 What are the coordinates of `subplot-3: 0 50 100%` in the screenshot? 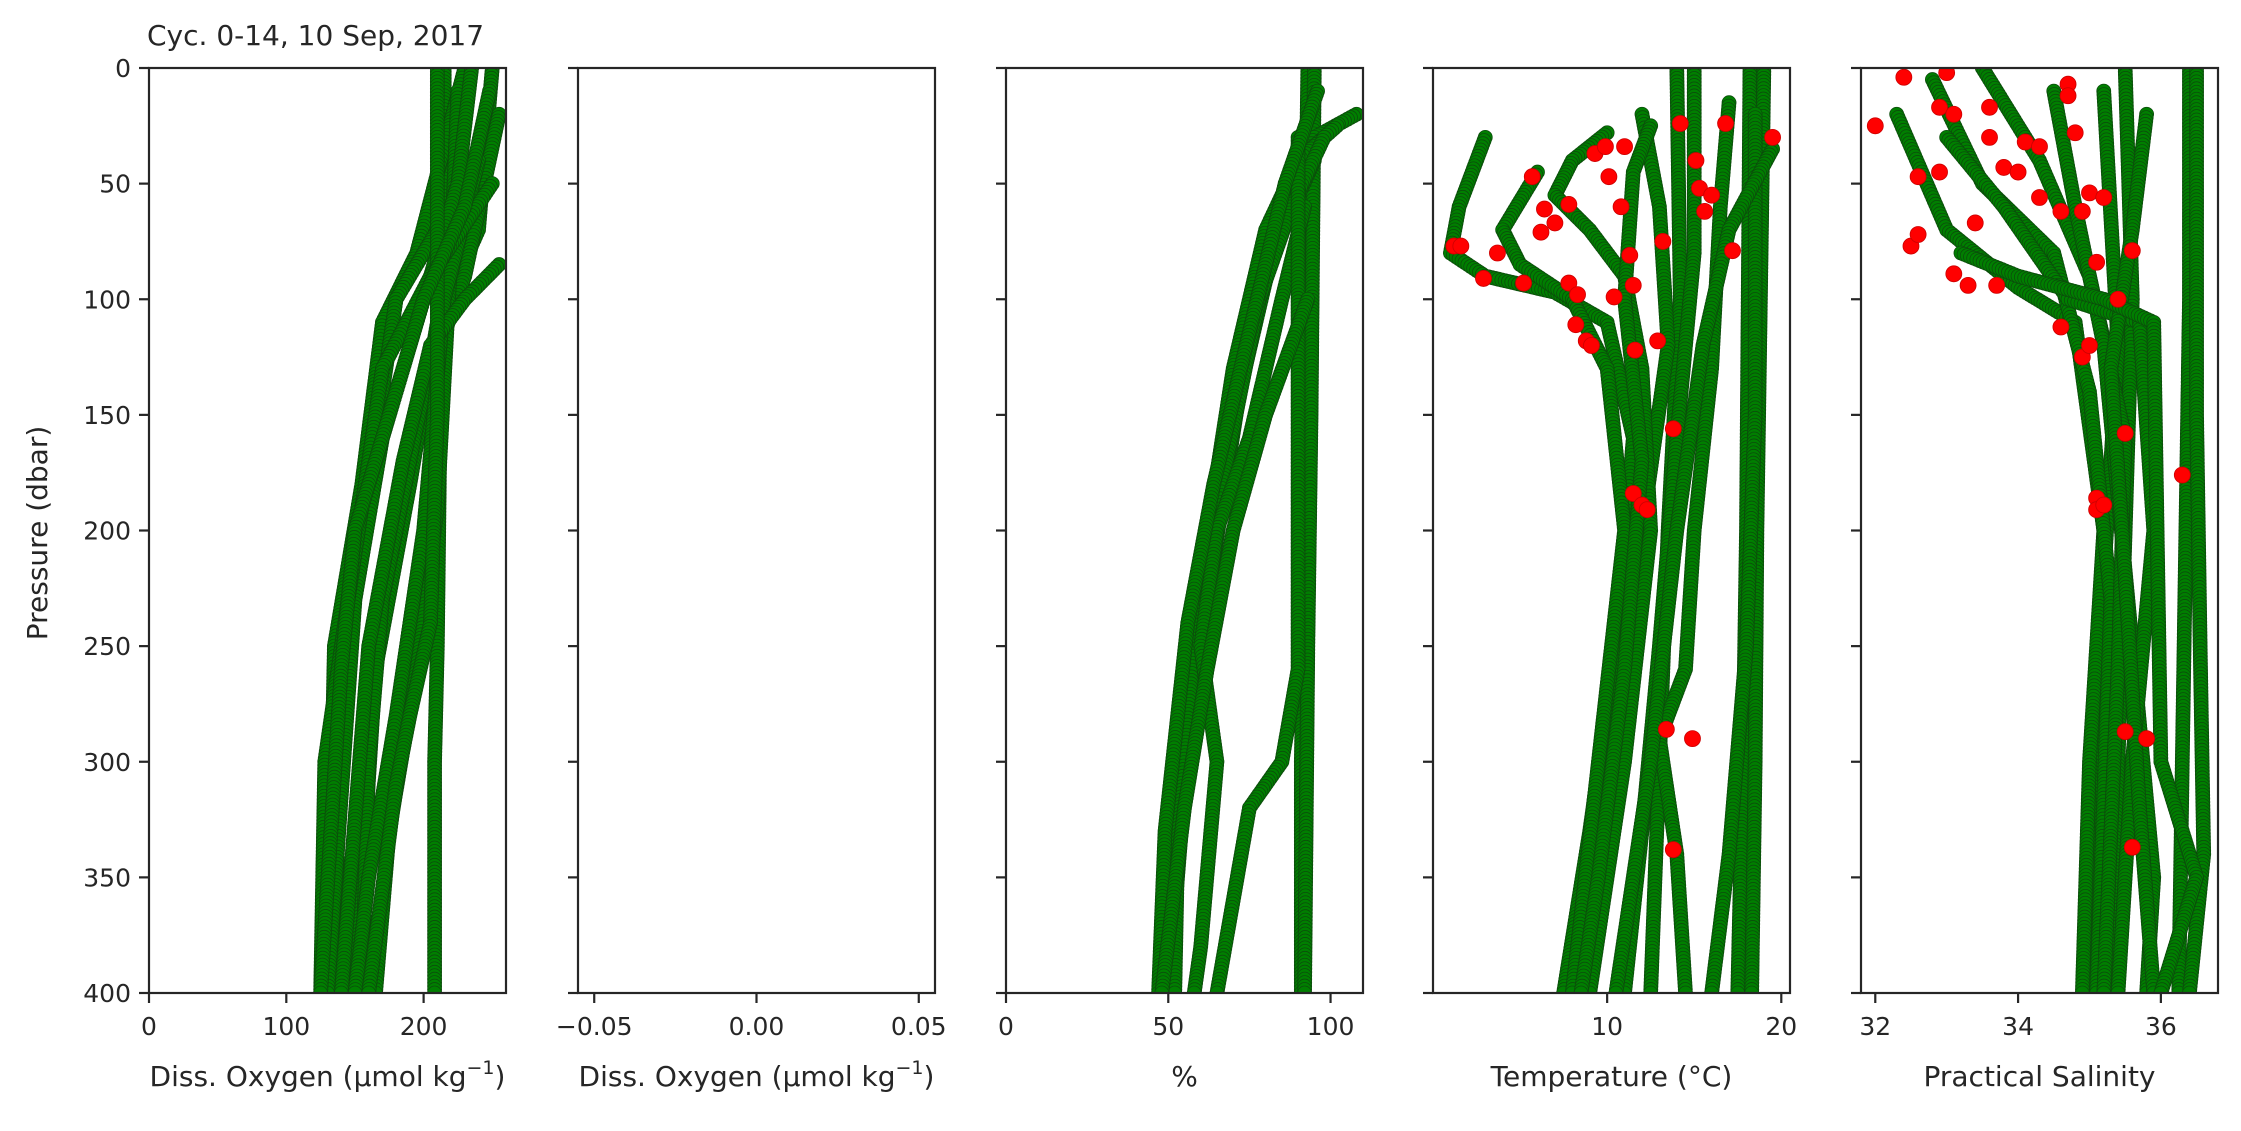 It's located at (1180, 579).